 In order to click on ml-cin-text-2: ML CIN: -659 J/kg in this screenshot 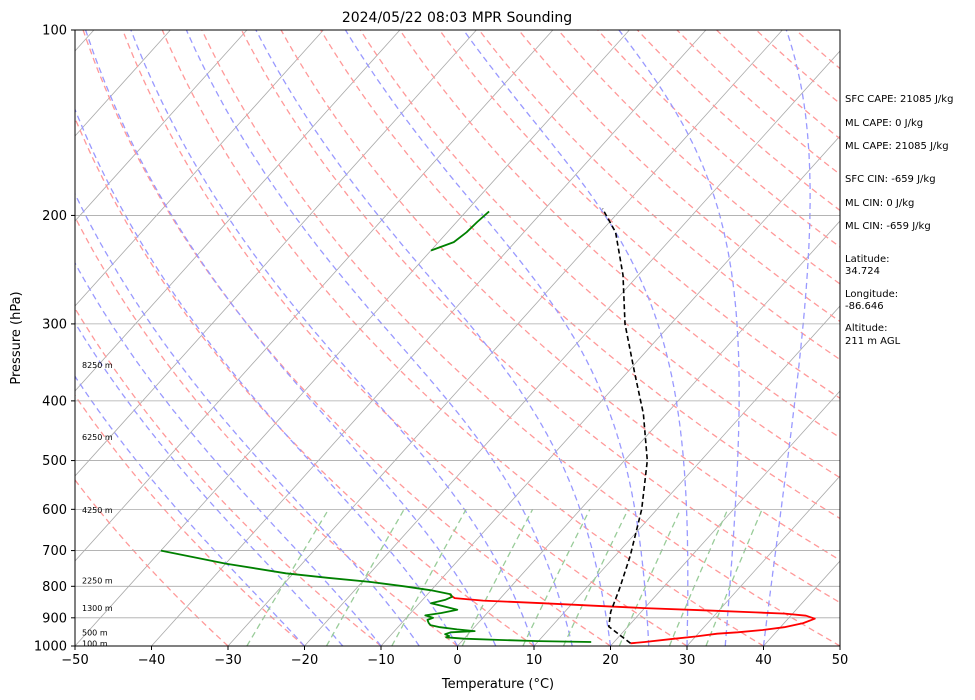, I will do `click(888, 226)`.